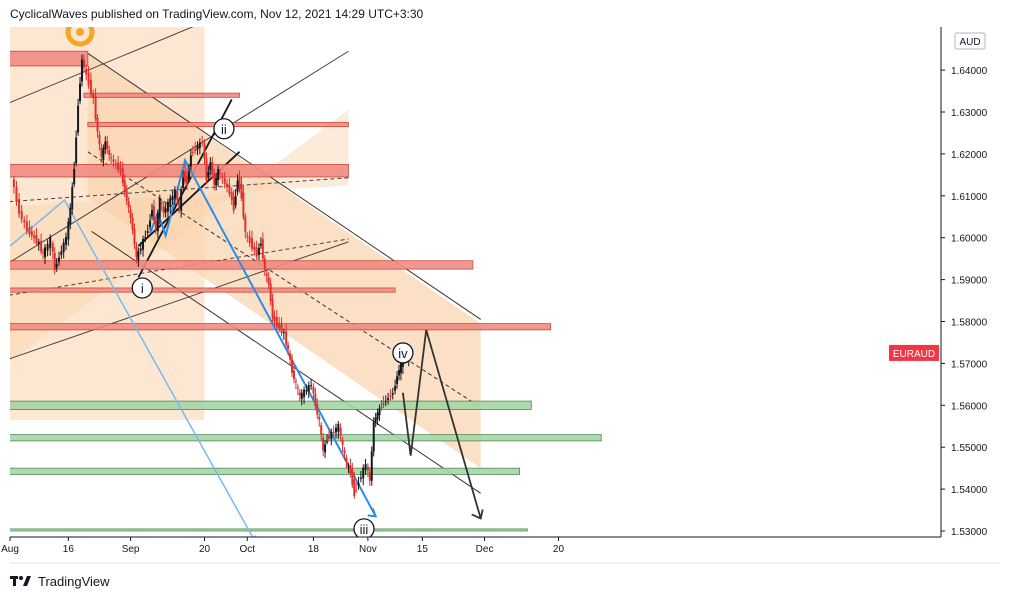 The image size is (1009, 603). What do you see at coordinates (441, 424) in the screenshot?
I see `projection-path` at bounding box center [441, 424].